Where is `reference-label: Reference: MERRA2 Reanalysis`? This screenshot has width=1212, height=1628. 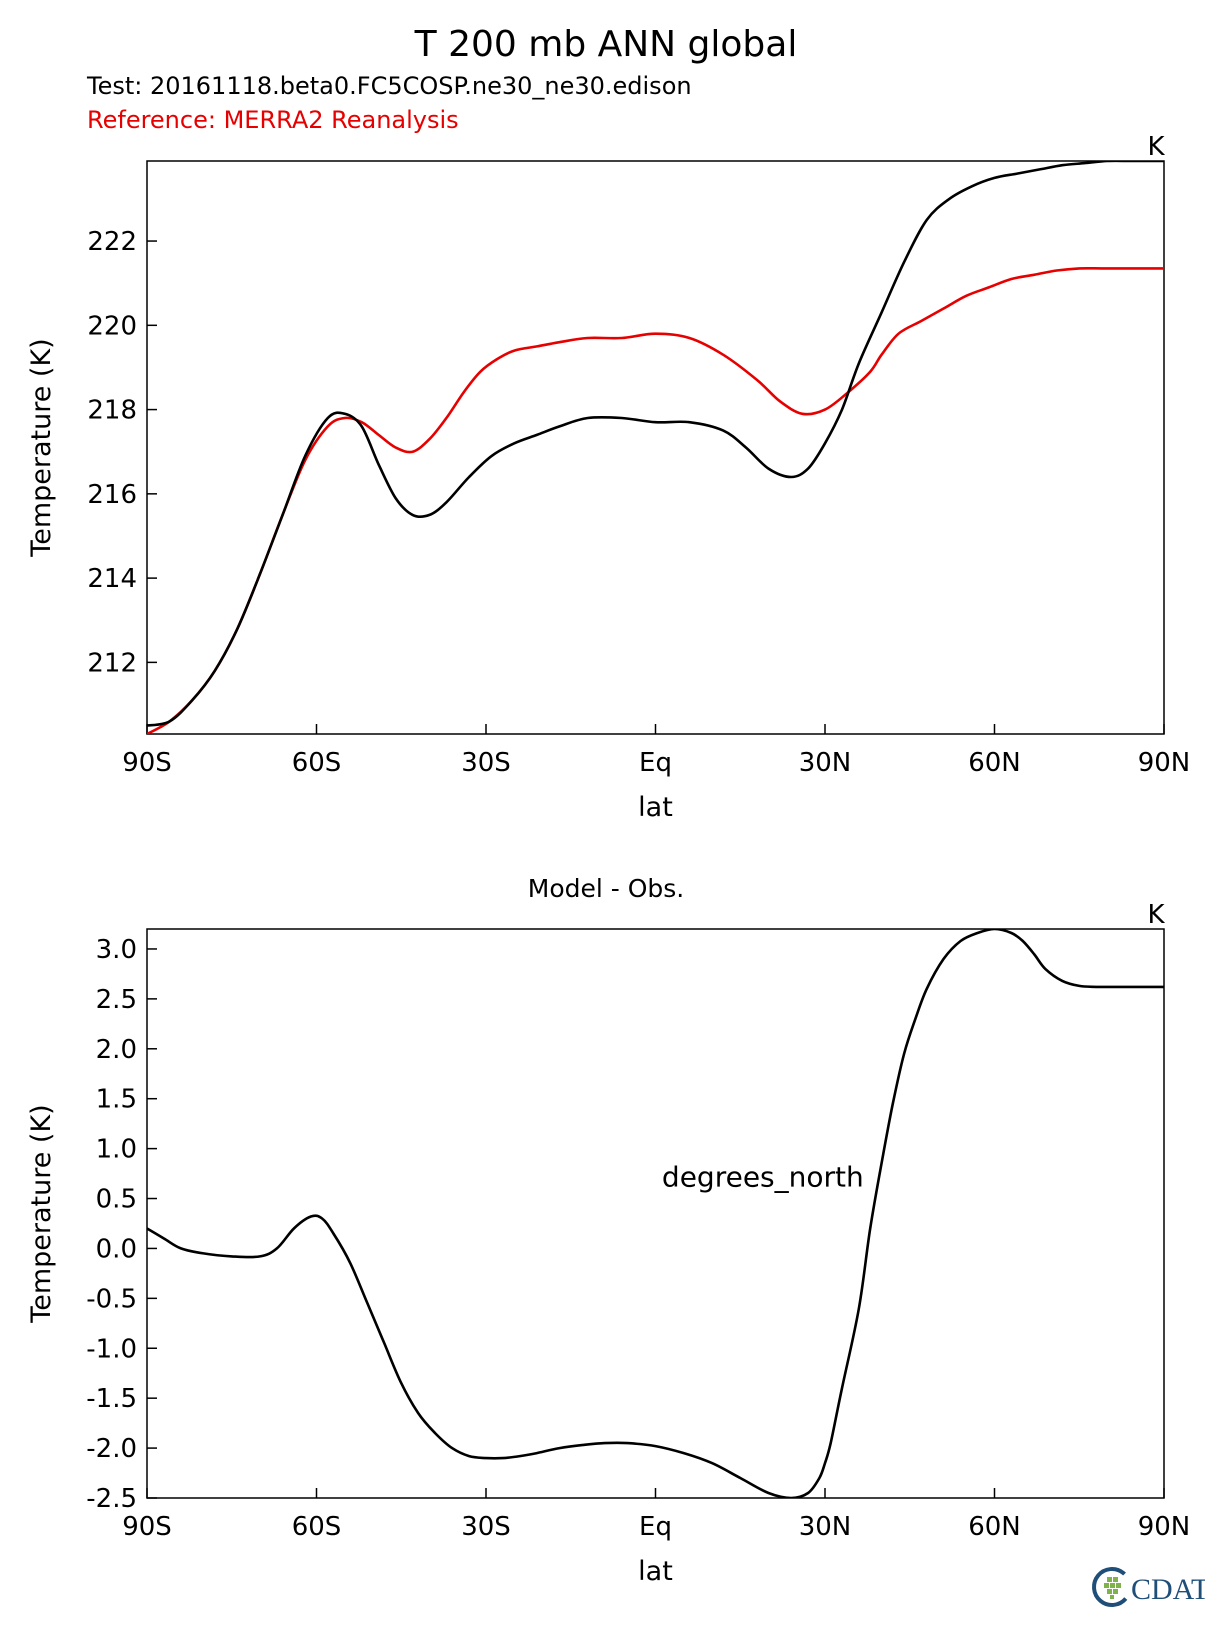
reference-label: Reference: MERRA2 Reanalysis is located at coordinates (273, 120).